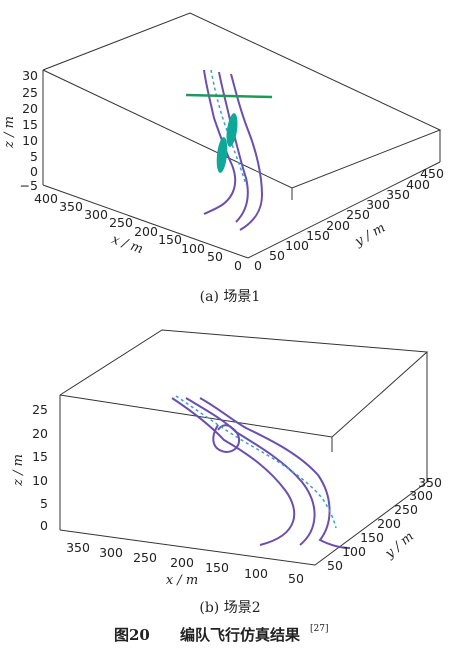  What do you see at coordinates (430, 482) in the screenshot?
I see `panel-b-ytick-6: 350` at bounding box center [430, 482].